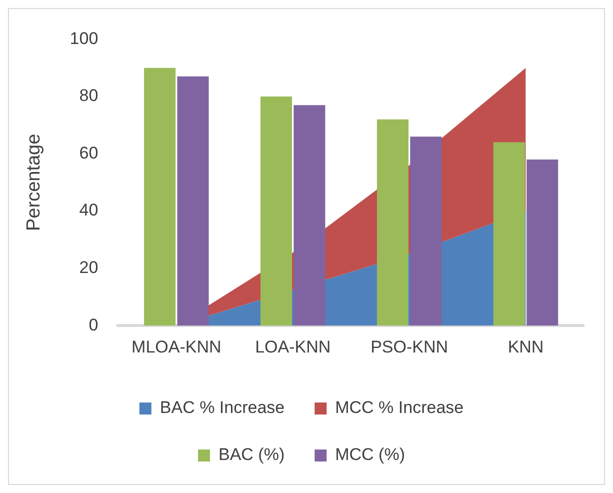 The width and height of the screenshot is (613, 493). I want to click on legend-label: BAC % Increase, so click(222, 408).